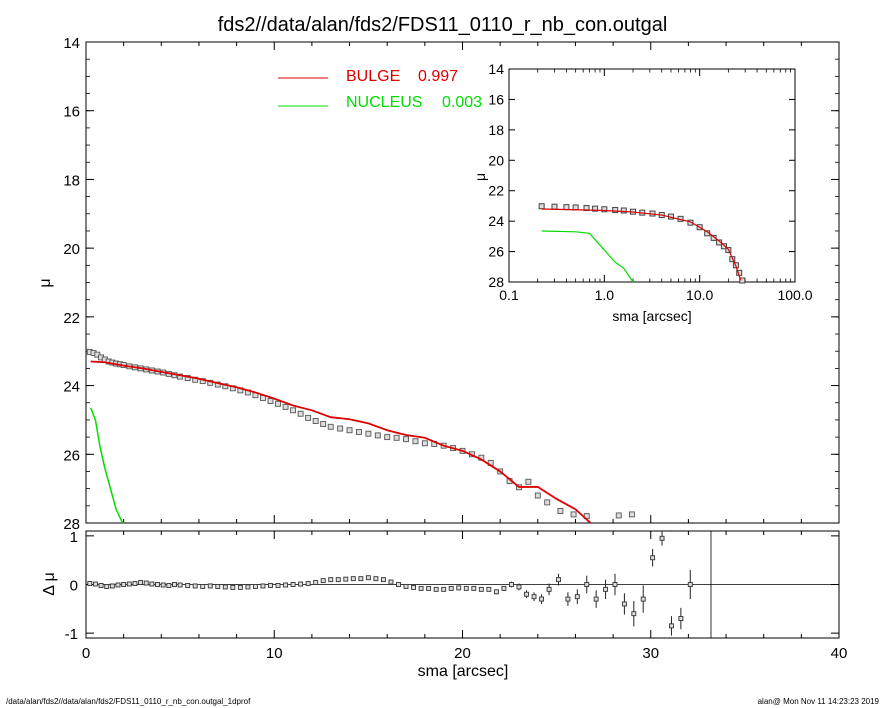 The width and height of the screenshot is (885, 708). Describe the element at coordinates (71, 634) in the screenshot. I see `residual-y-tick-label: -1` at that location.